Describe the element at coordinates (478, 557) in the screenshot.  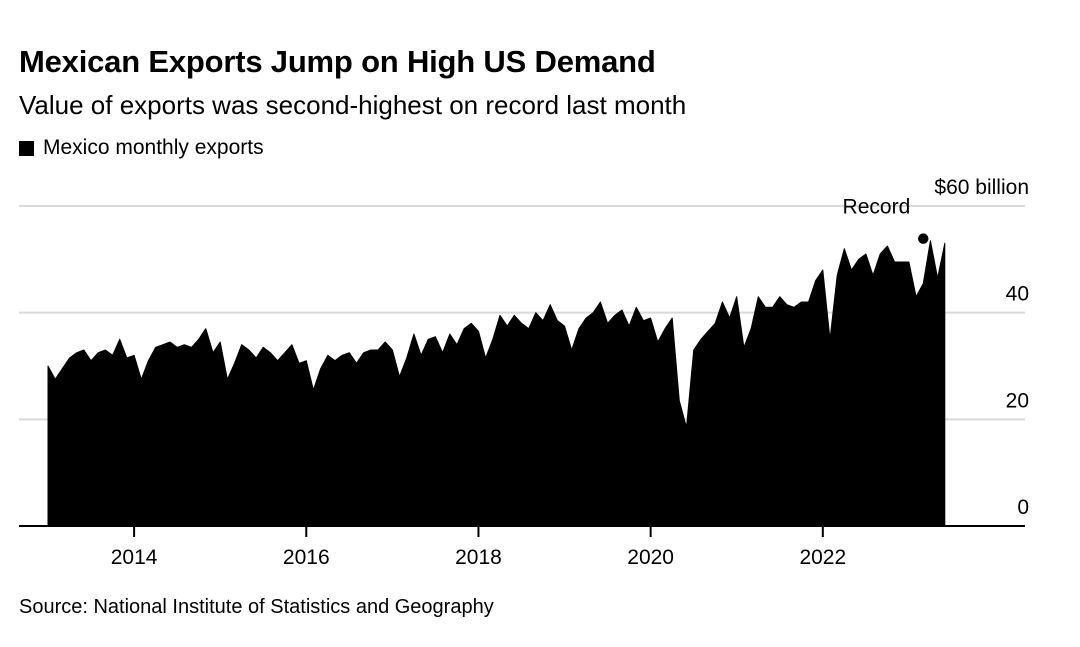
I see `x-tick-label: 2018` at that location.